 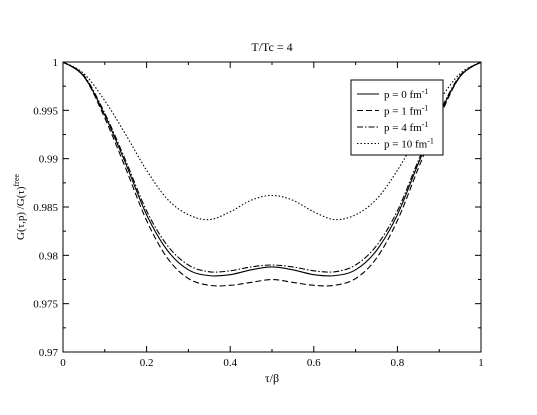 I want to click on legend-label: p = 10 fm-1, so click(x=409, y=144).